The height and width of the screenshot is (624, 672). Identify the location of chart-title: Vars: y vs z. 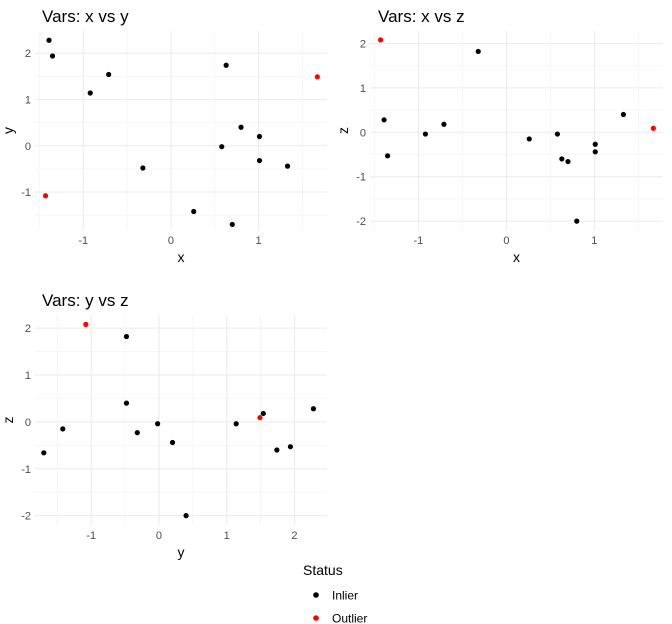
(85, 300).